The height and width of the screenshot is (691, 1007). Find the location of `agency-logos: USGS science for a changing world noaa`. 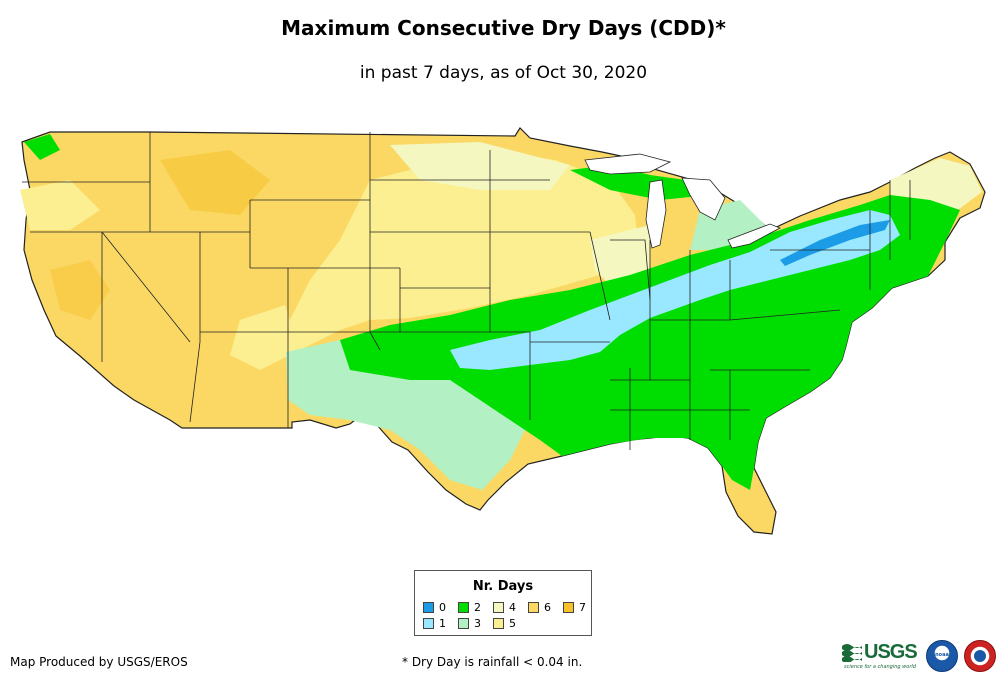

agency-logos: USGS science for a changing world noaa is located at coordinates (922, 658).